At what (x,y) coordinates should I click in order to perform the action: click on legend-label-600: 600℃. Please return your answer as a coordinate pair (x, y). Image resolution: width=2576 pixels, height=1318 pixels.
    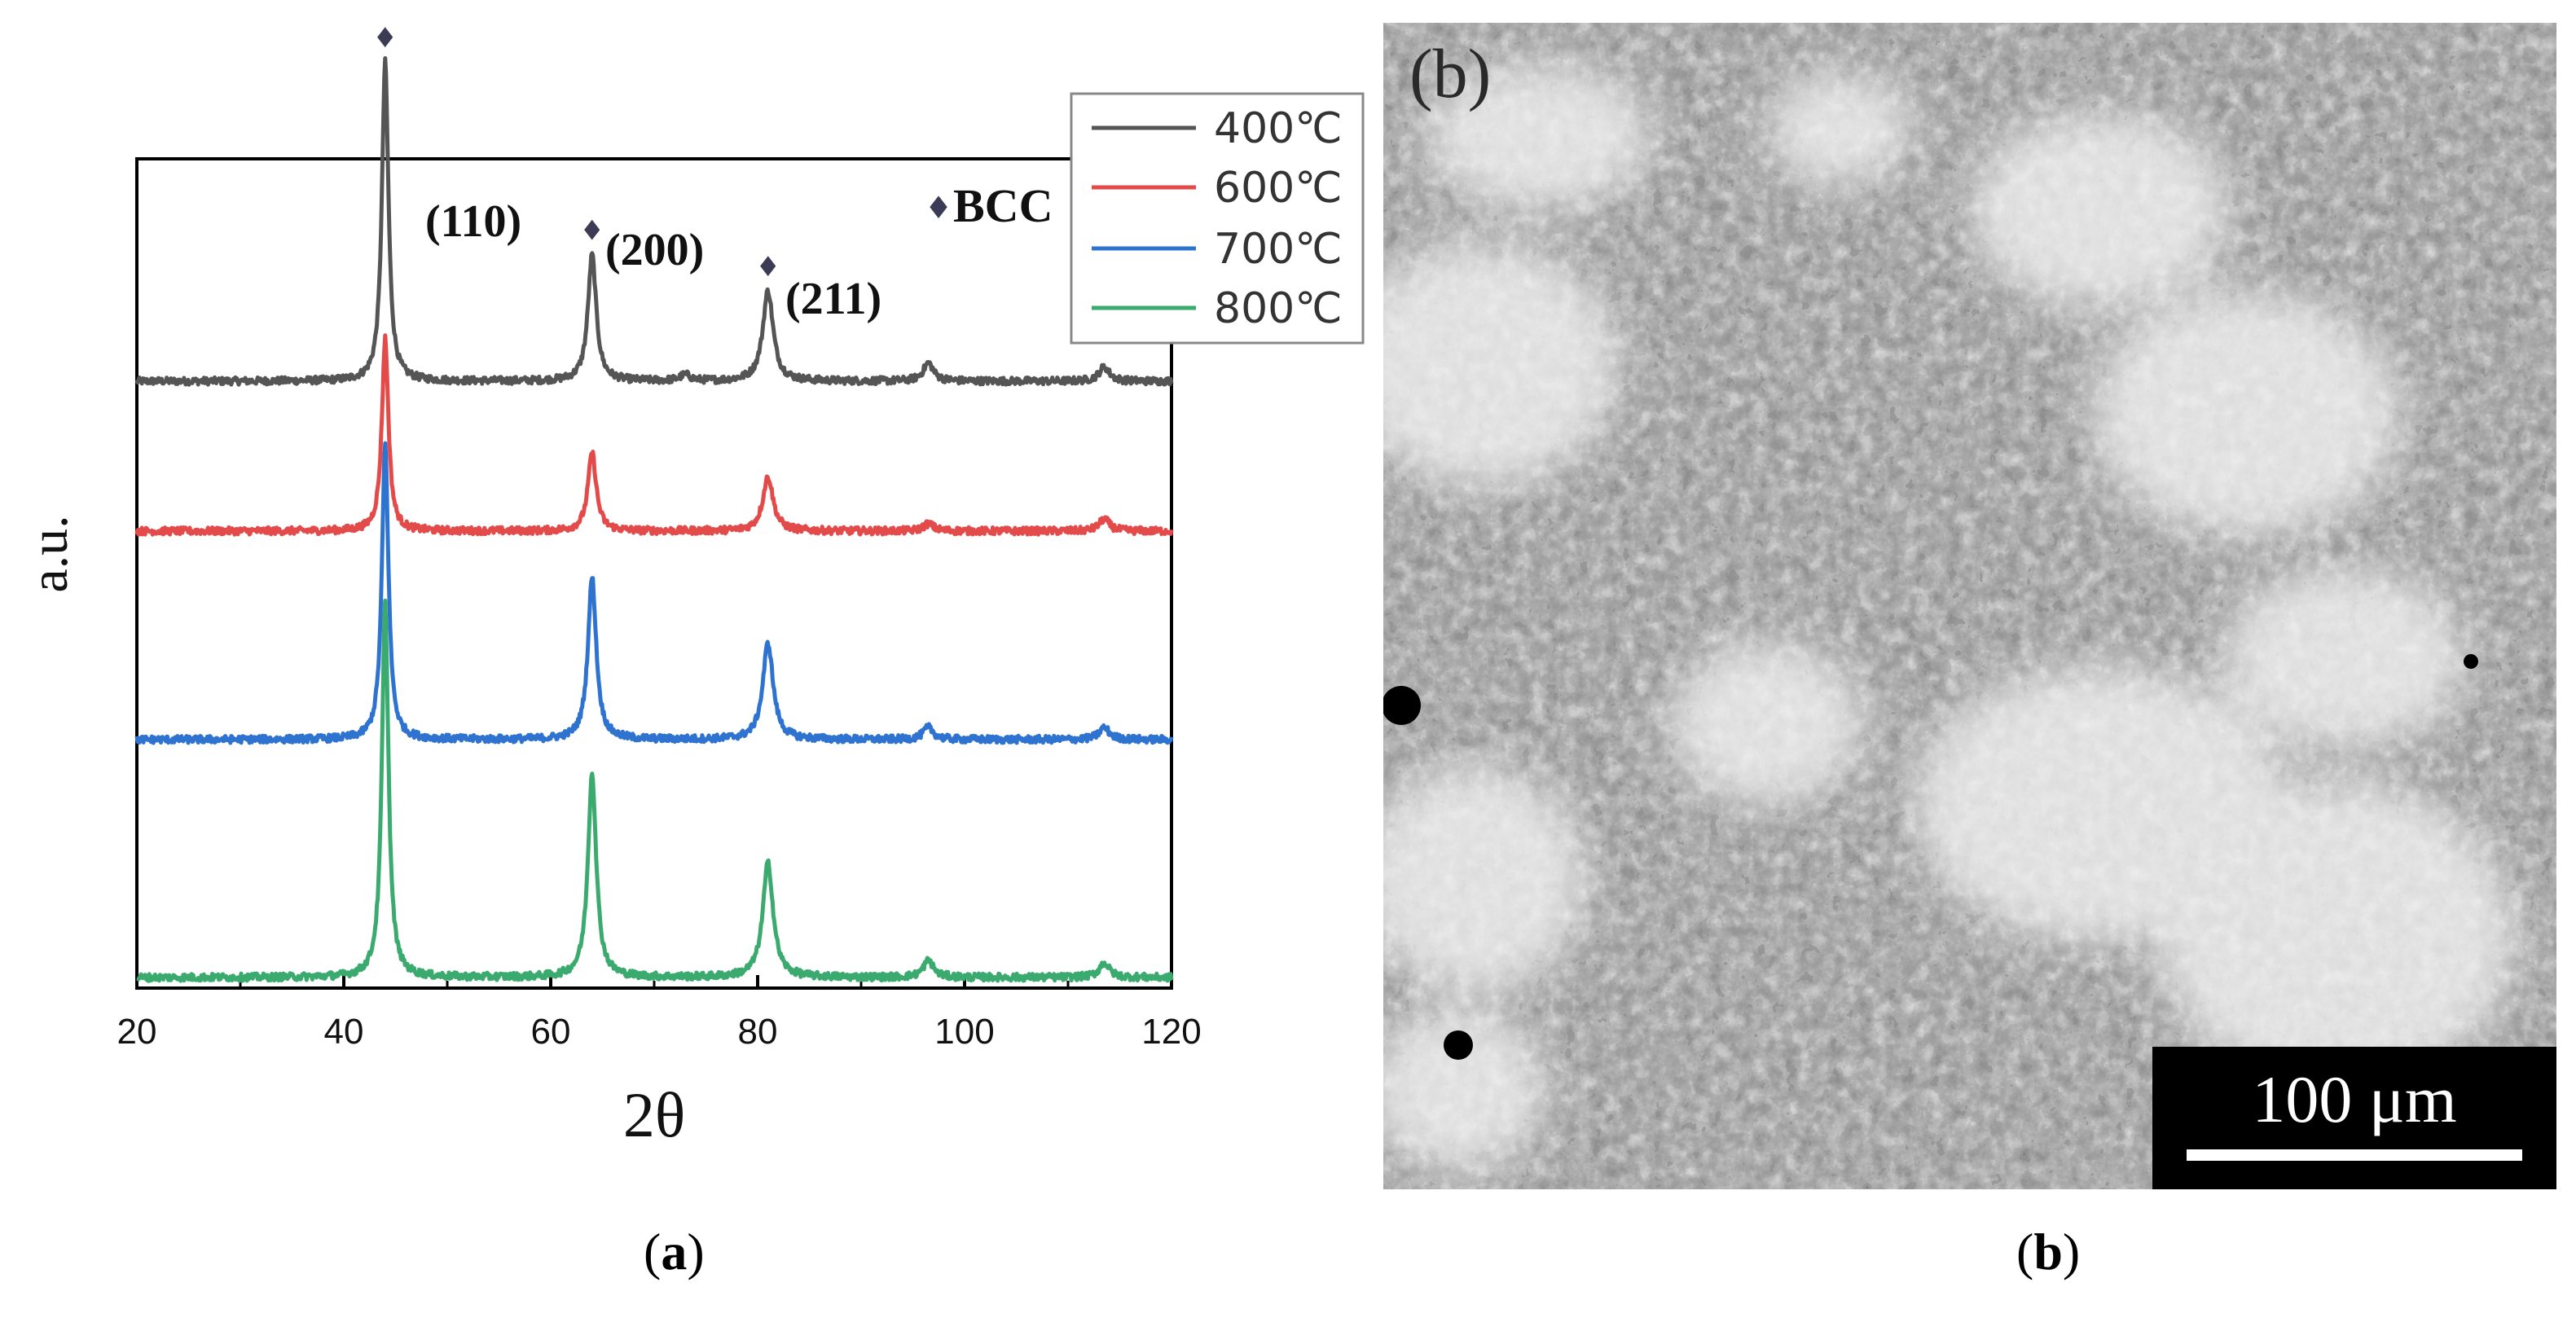
    Looking at the image, I should click on (1278, 188).